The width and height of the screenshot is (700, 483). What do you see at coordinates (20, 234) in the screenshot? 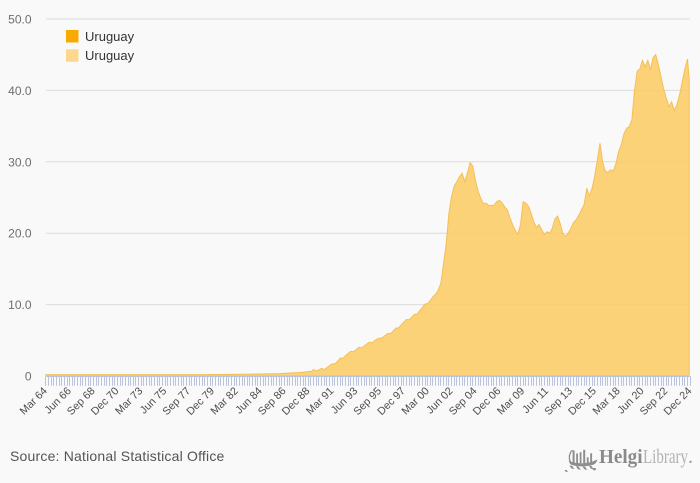
I see `svg-text: 20.0` at bounding box center [20, 234].